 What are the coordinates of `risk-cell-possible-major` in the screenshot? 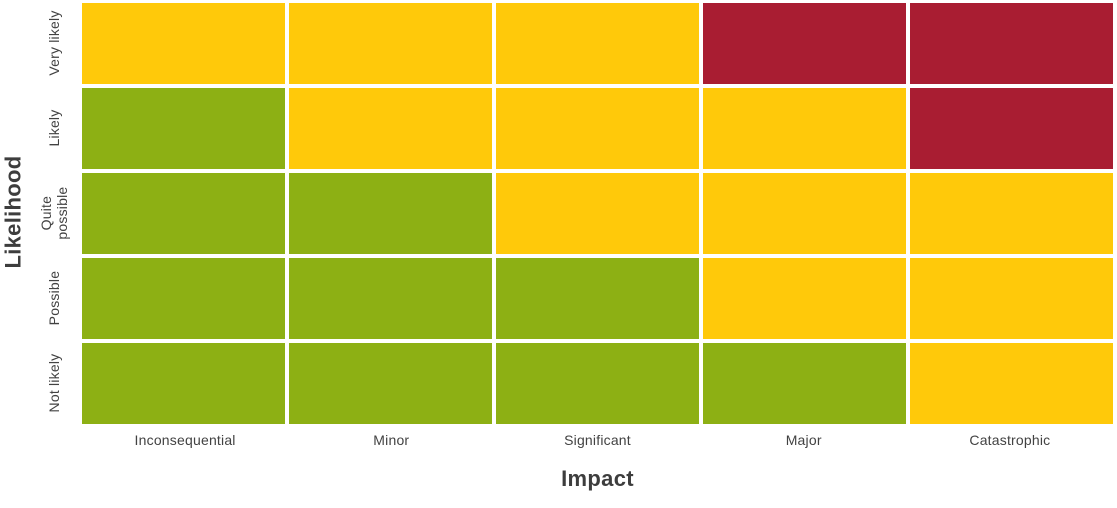 It's located at (804, 298).